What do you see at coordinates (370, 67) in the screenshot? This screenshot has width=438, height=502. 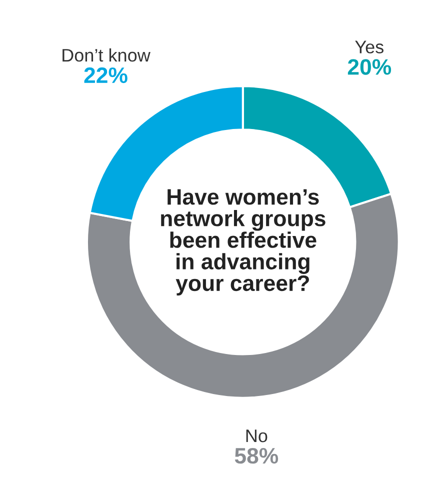 I see `data-label: 20%` at bounding box center [370, 67].